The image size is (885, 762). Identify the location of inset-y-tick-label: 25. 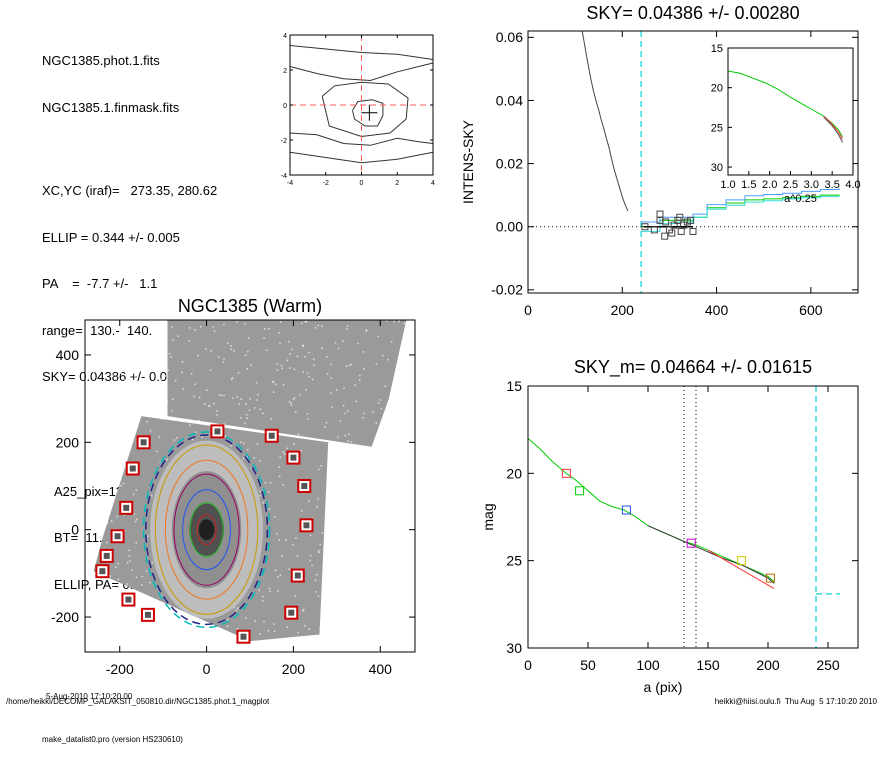
(717, 128).